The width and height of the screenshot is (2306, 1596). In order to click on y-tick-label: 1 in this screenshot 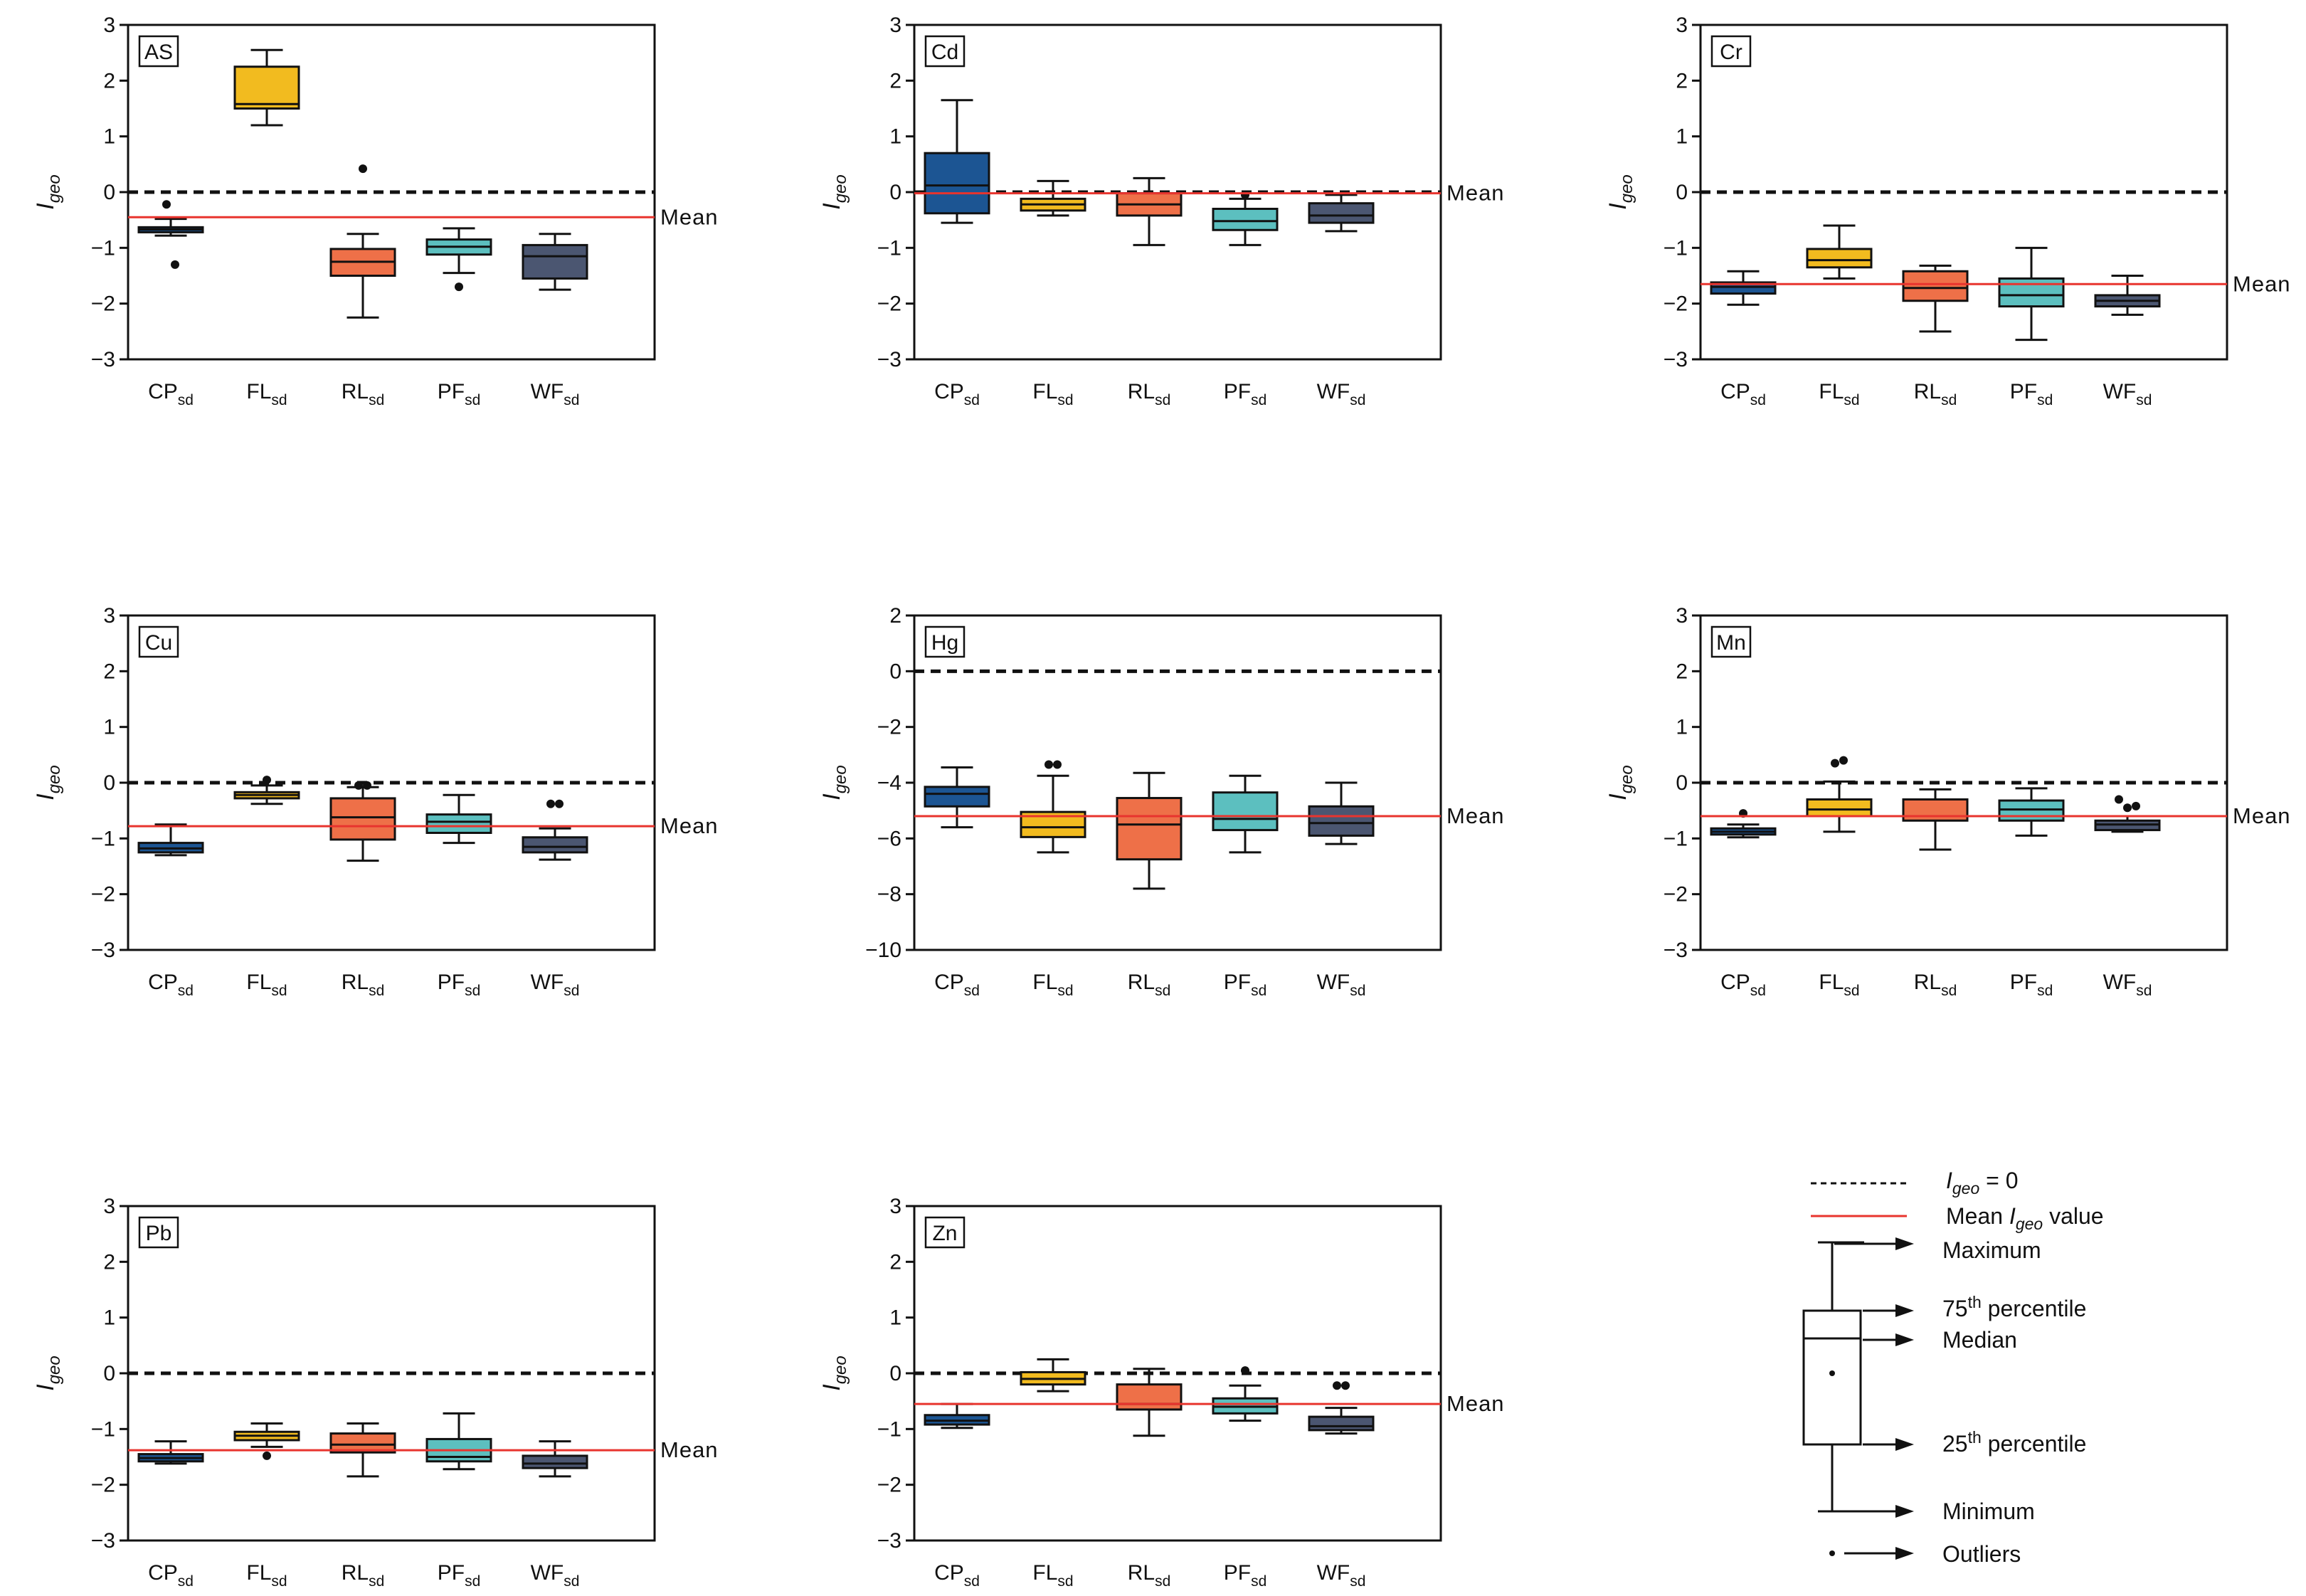, I will do `click(895, 1318)`.